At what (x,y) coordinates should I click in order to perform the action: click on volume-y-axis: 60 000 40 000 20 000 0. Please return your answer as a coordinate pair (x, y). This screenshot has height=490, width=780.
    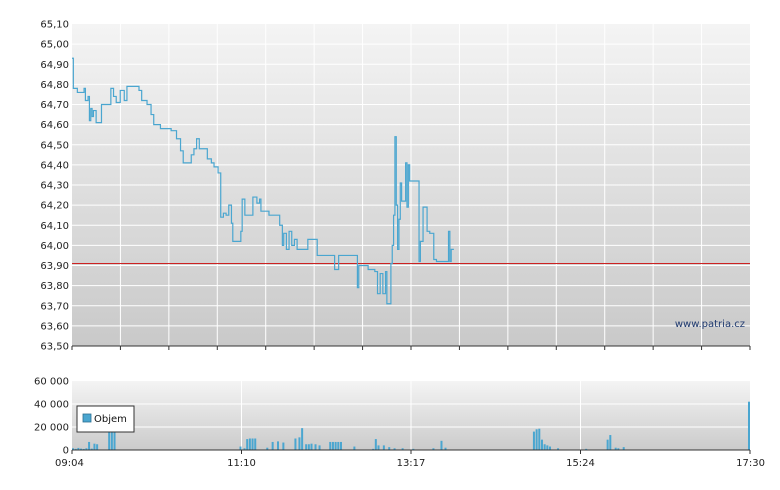
    Looking at the image, I should click on (51, 417).